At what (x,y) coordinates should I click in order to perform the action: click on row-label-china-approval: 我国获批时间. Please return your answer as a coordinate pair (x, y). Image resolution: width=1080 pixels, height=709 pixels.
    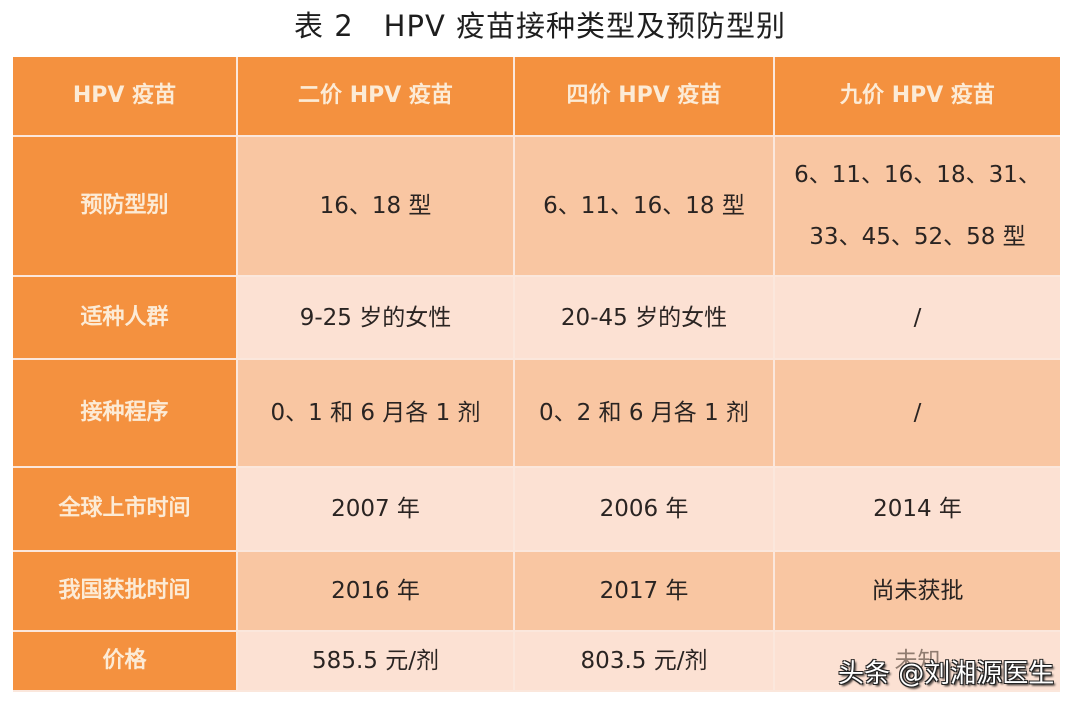
    Looking at the image, I should click on (125, 592).